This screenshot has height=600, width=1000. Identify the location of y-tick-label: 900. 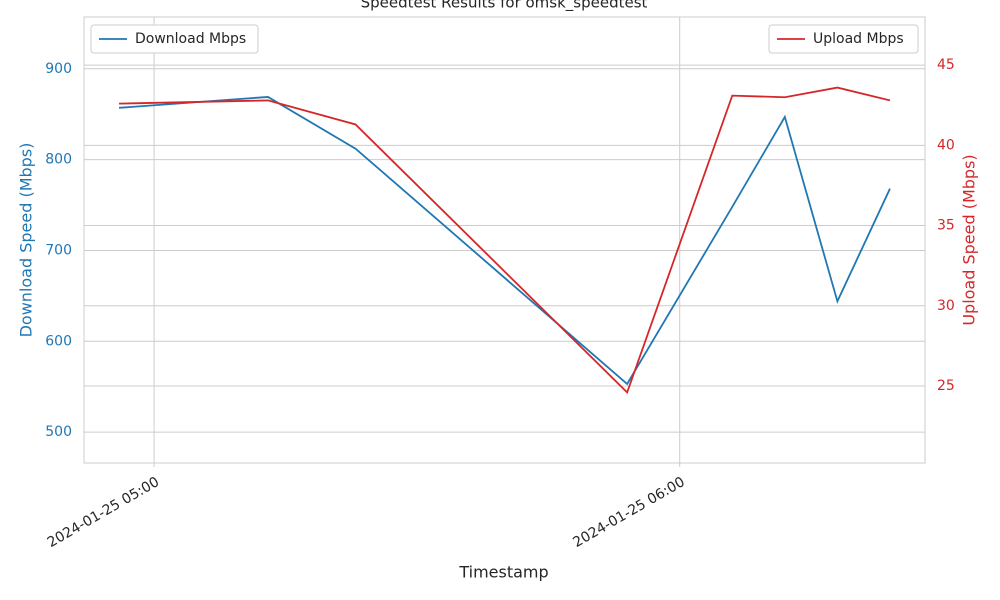
(58, 69).